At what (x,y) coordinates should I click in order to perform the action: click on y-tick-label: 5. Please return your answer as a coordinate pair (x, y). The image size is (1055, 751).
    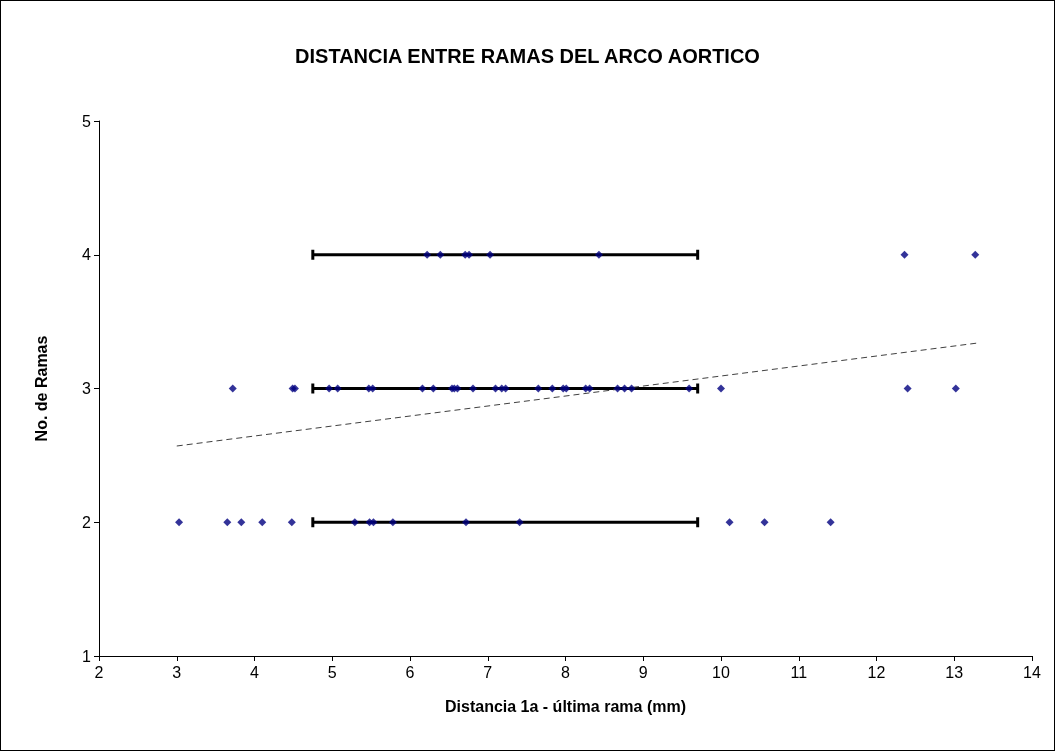
    Looking at the image, I should click on (87, 121).